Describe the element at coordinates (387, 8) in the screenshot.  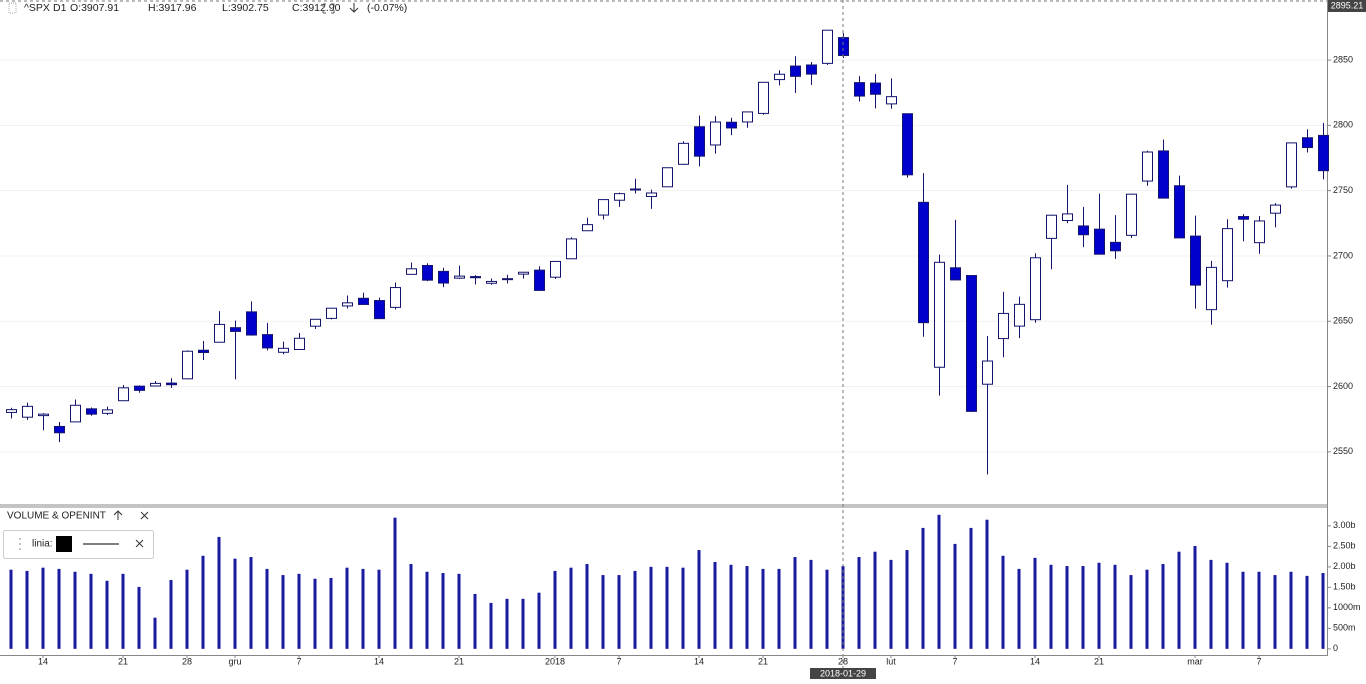
I see `change-value: (-0.07%)` at that location.